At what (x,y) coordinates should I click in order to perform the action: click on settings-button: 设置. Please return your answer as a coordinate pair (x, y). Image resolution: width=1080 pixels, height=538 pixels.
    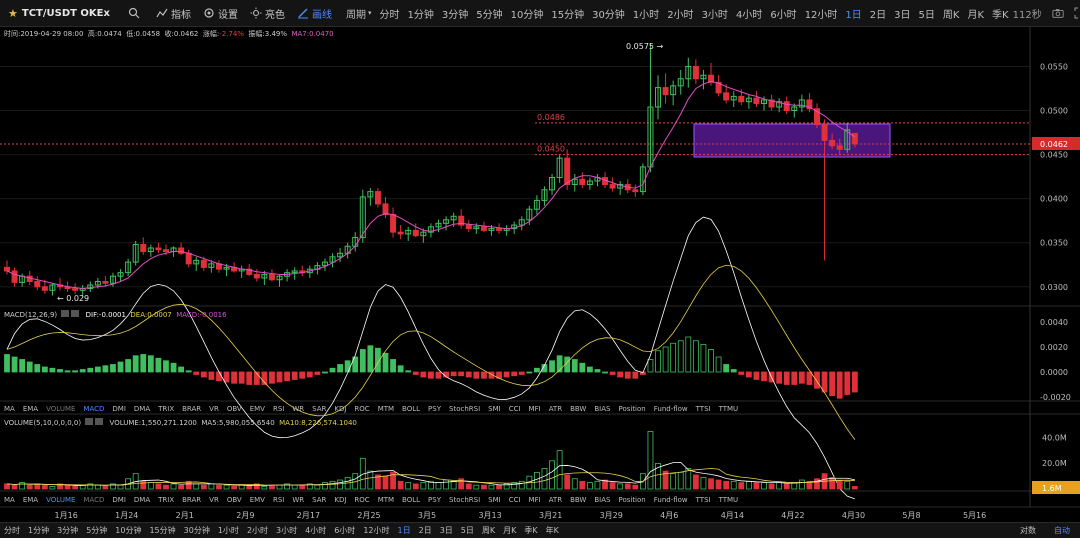
    Looking at the image, I should click on (220, 13).